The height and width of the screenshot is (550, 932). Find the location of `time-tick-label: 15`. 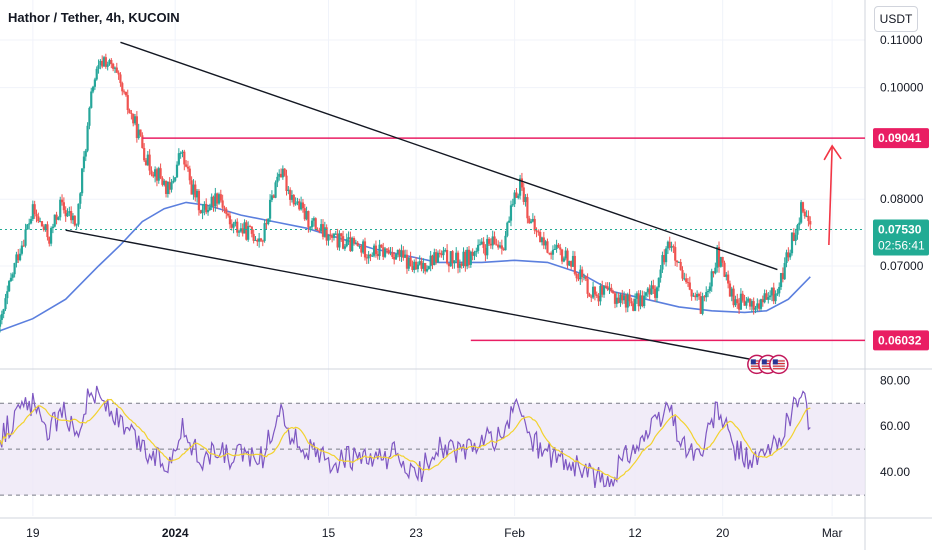

time-tick-label: 15 is located at coordinates (329, 533).